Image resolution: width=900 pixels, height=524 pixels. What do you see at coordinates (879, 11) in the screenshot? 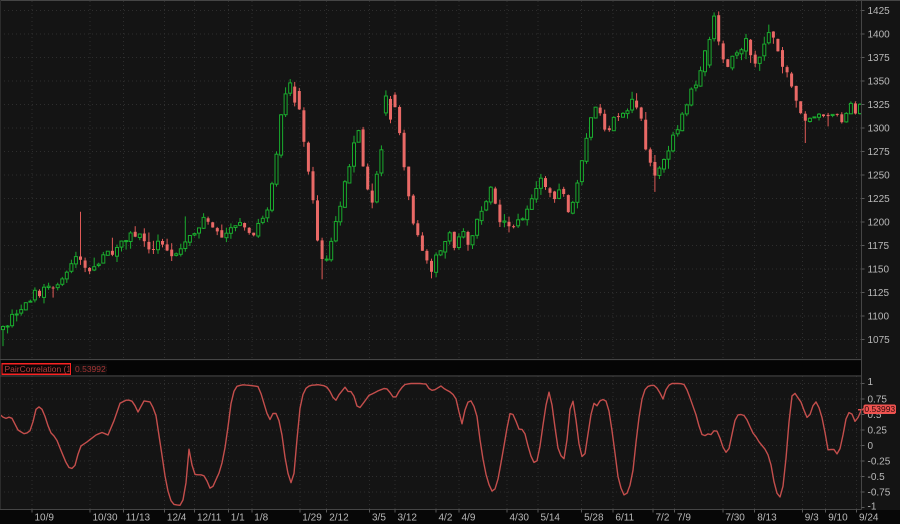
I see `svg-text: 1425` at bounding box center [879, 11].